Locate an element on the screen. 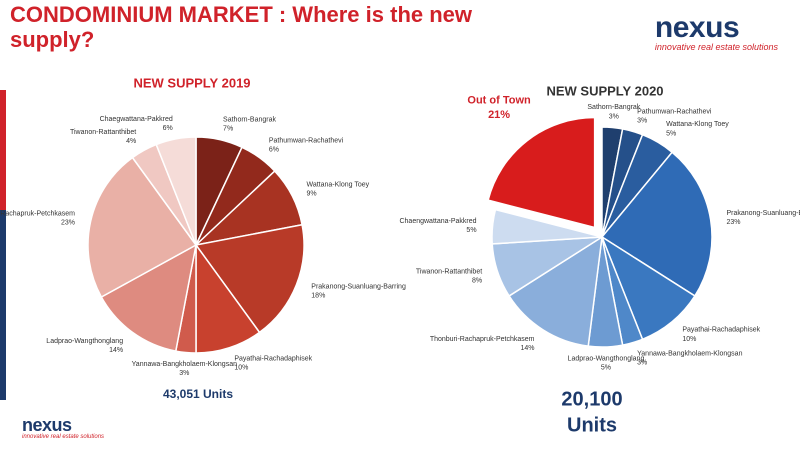 Image resolution: width=800 pixels, height=454 pixels. title-line: CONDOMINIUM MARKET : Where is the new is located at coordinates (241, 14).